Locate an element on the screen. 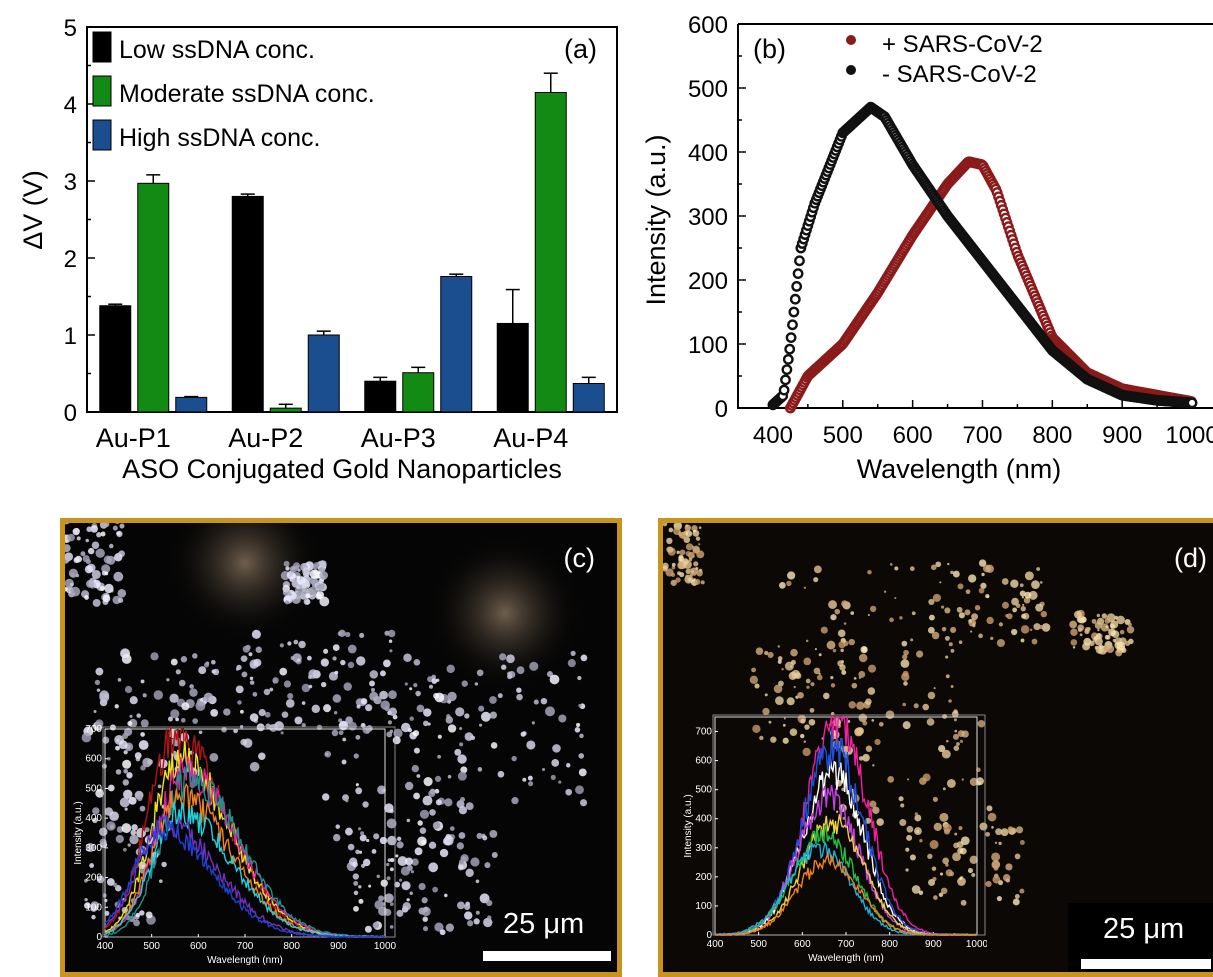 The width and height of the screenshot is (1213, 977). scale-bar-c is located at coordinates (547, 956).